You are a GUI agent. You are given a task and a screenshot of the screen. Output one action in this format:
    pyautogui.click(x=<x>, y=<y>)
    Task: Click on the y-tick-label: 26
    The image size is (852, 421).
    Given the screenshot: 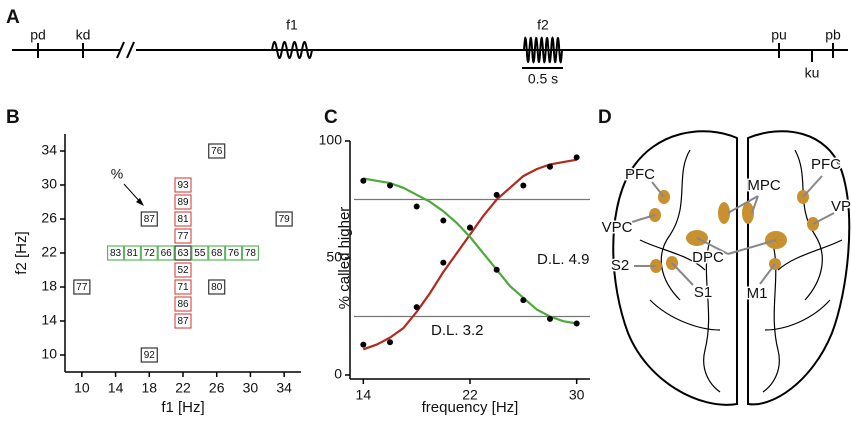 What is the action you would take?
    pyautogui.click(x=49, y=218)
    